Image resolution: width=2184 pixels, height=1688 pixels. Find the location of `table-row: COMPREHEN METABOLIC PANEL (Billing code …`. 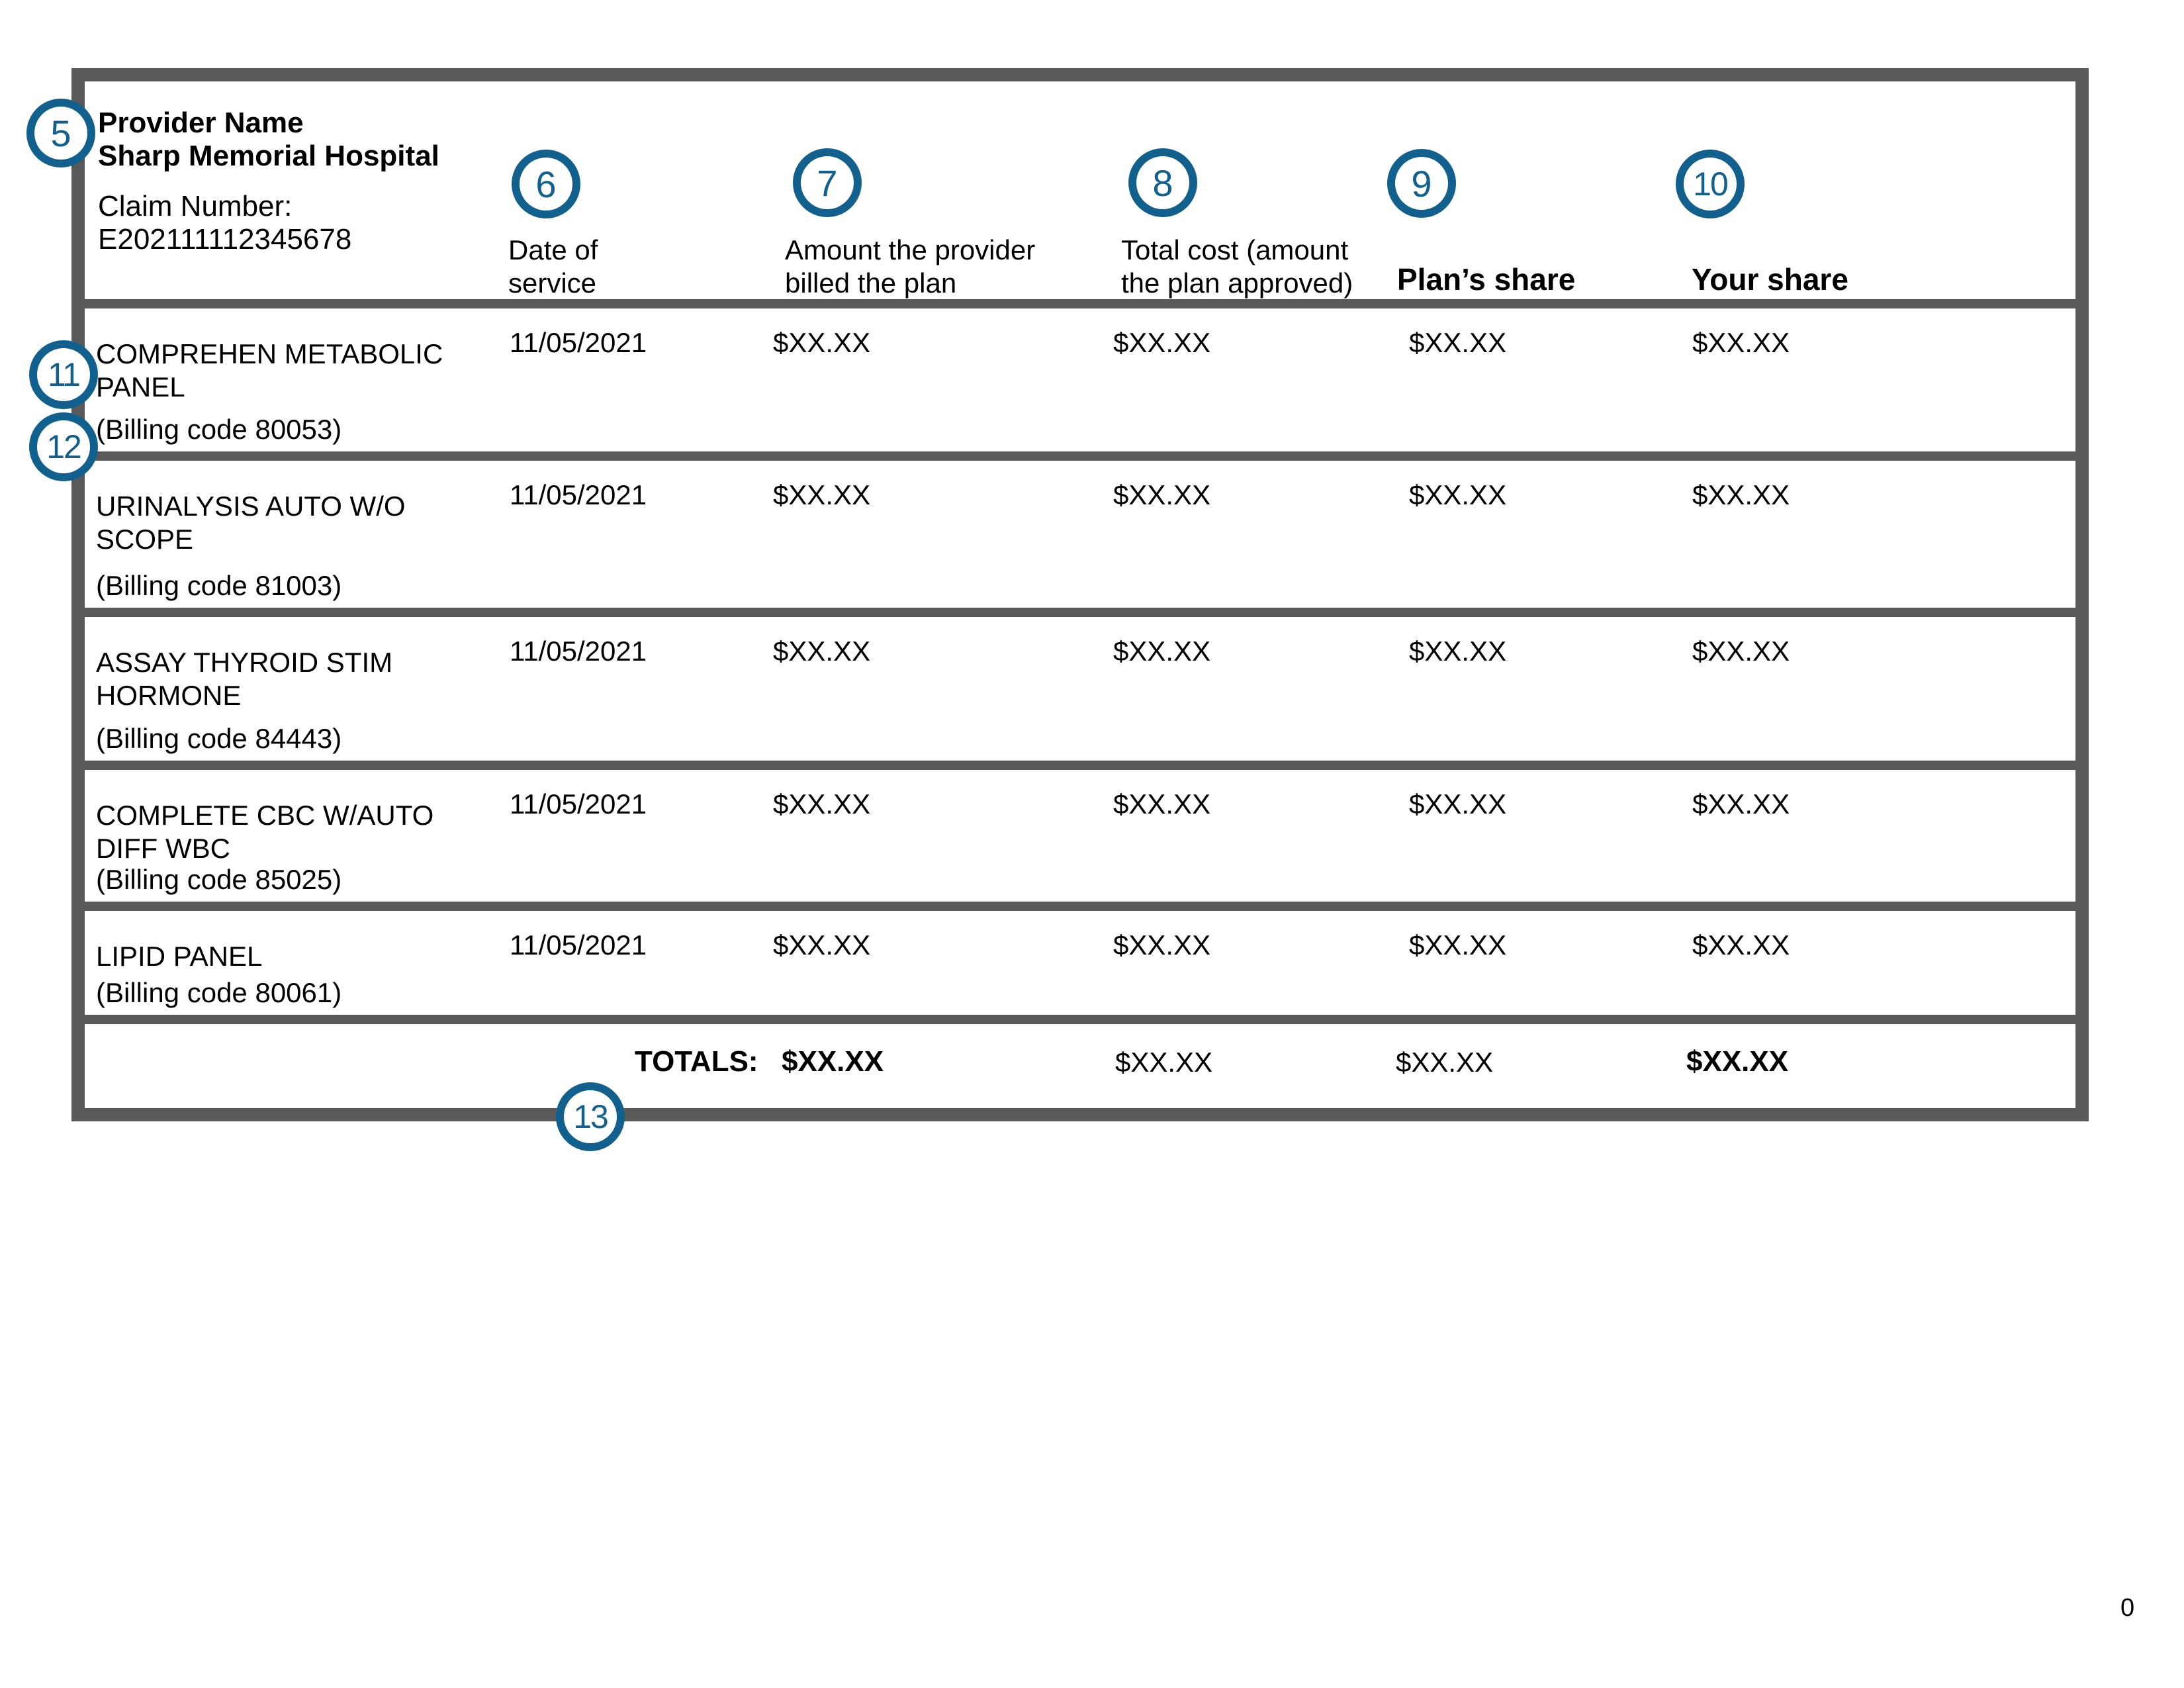

table-row: COMPREHEN METABOLIC PANEL (Billing code … is located at coordinates (1080, 384).